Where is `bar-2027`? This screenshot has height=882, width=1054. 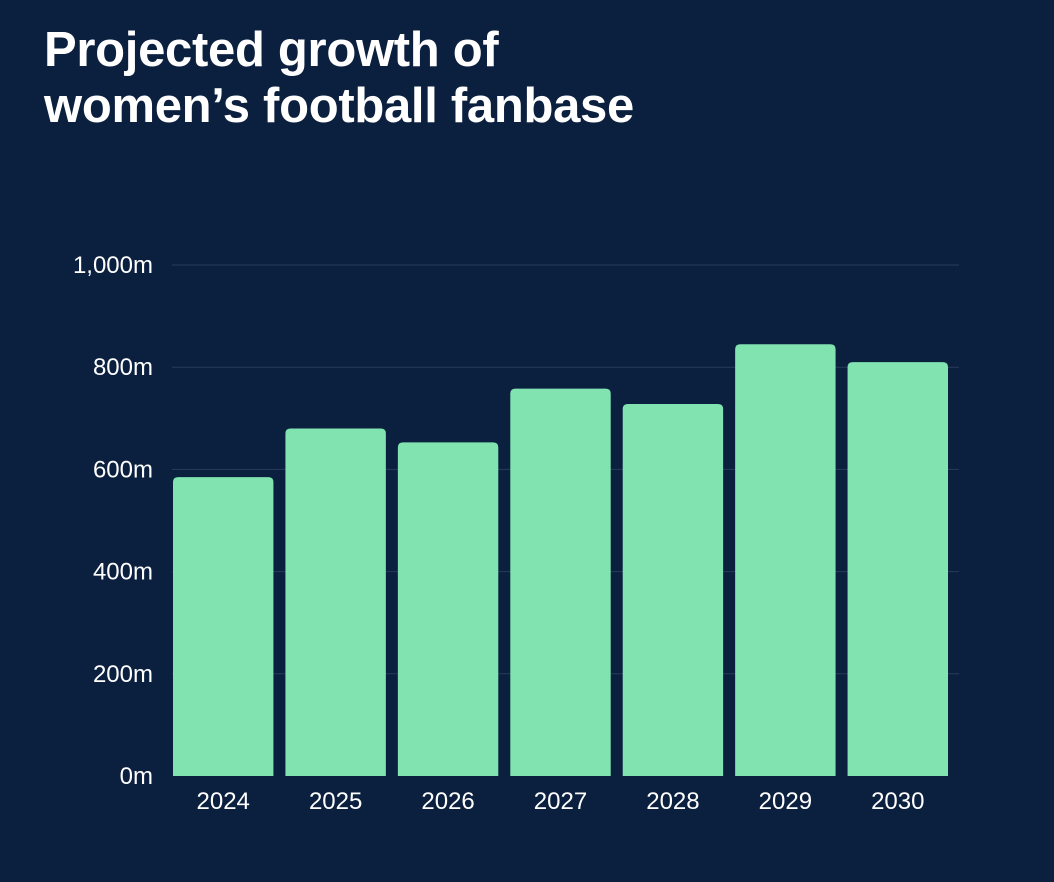
bar-2027 is located at coordinates (560, 582).